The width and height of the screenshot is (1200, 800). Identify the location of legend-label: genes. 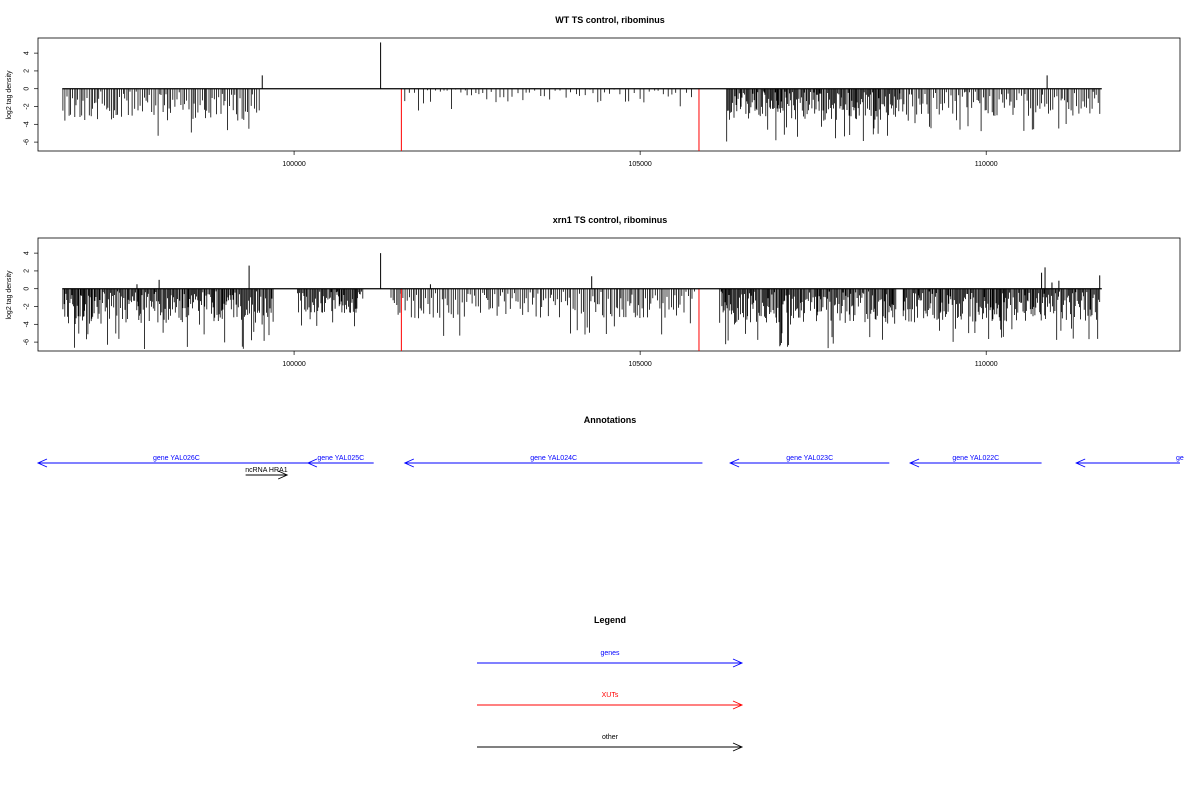
(610, 653).